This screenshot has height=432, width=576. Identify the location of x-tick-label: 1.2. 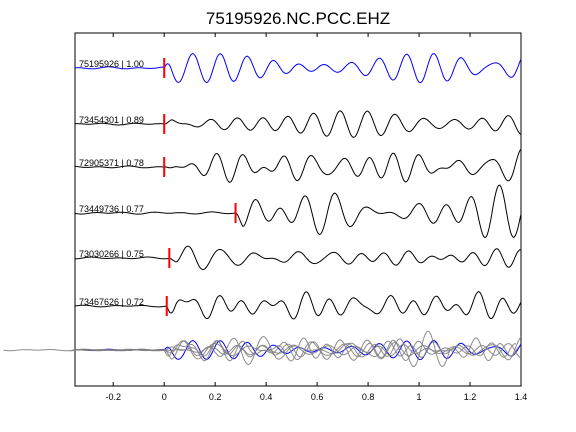
(470, 397).